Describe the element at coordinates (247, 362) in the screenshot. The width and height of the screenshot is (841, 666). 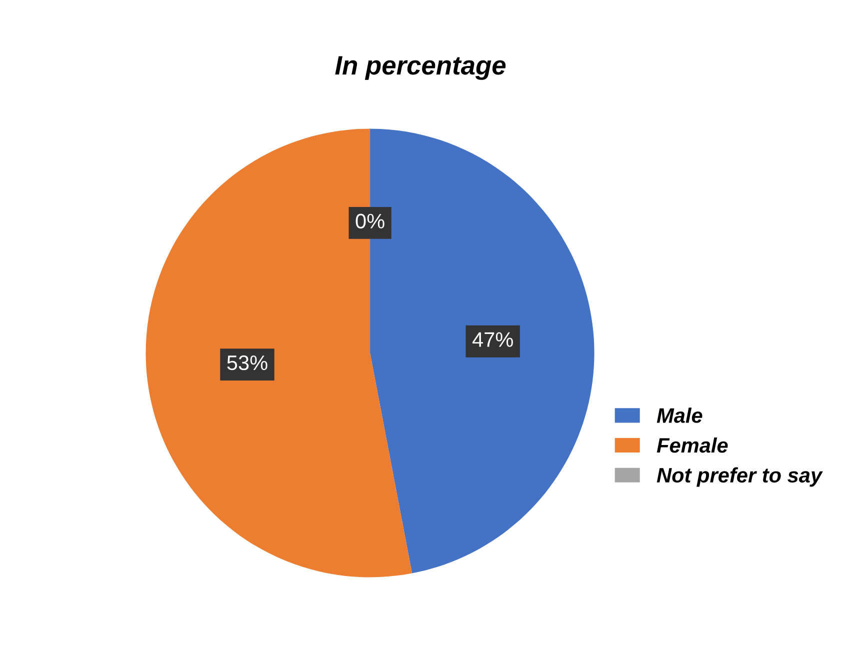
I see `data-label: 53%` at that location.